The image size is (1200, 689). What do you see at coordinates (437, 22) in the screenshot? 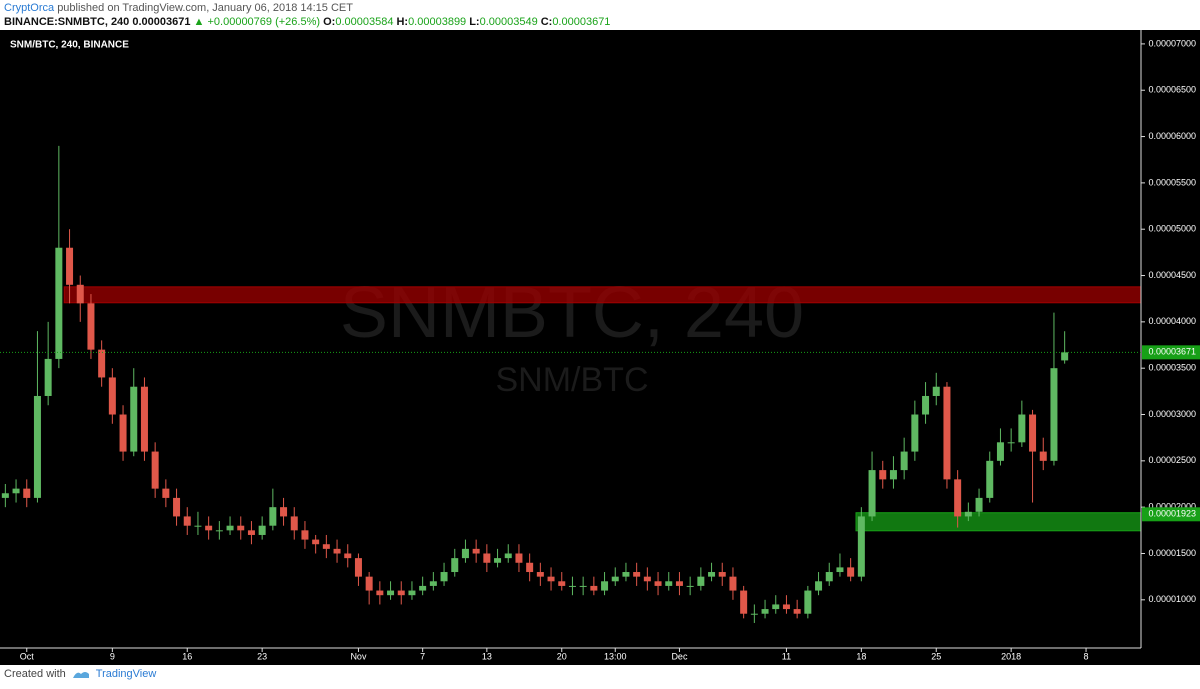
I see `ohlc-value: 0.00003899` at bounding box center [437, 22].